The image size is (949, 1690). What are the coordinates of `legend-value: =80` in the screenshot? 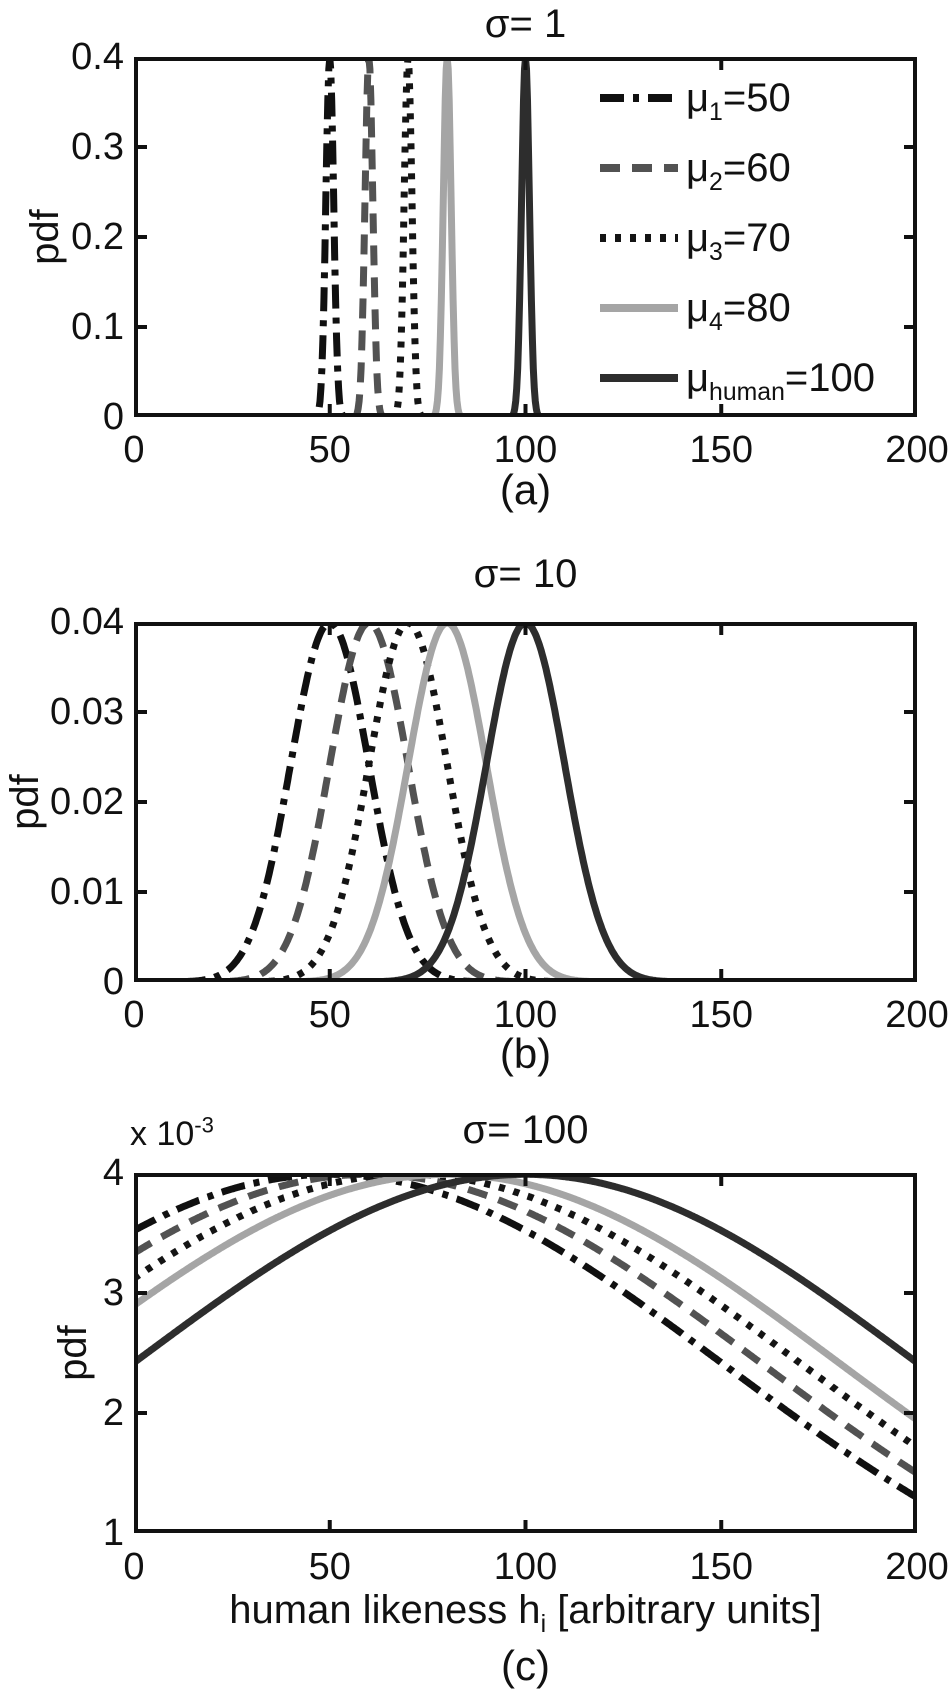 It's located at (756, 307).